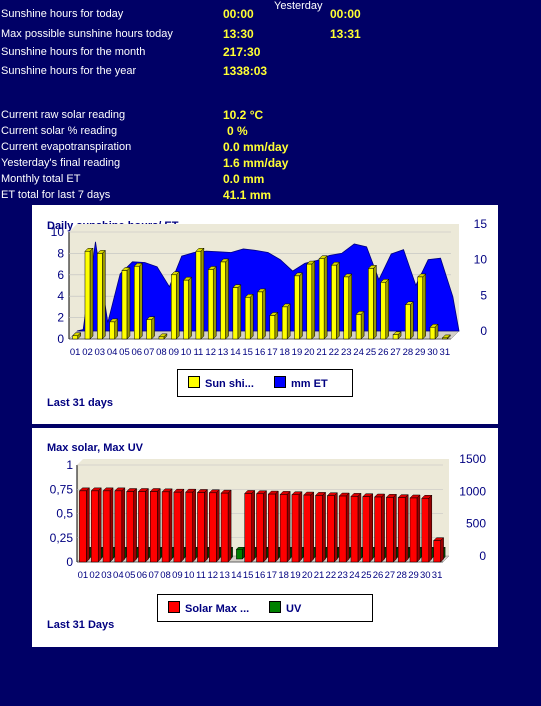 The height and width of the screenshot is (706, 541). What do you see at coordinates (243, 553) in the screenshot?
I see `uv-bar-side` at bounding box center [243, 553].